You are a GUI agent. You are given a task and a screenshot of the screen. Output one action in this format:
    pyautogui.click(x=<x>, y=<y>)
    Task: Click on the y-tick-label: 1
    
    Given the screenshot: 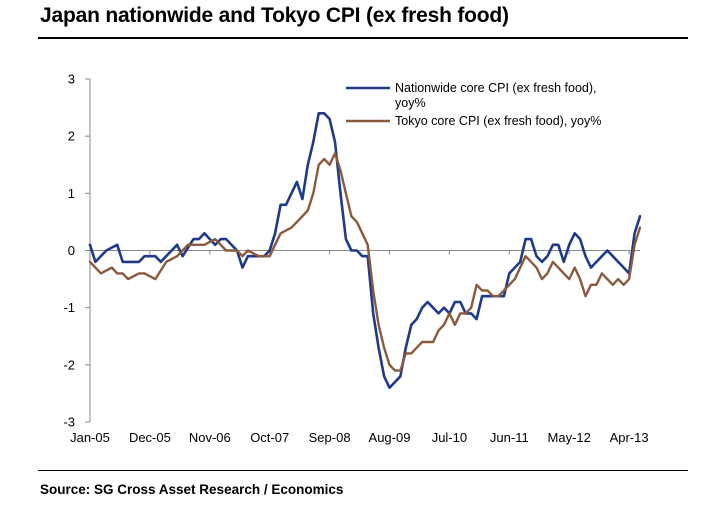 What is the action you would take?
    pyautogui.click(x=71, y=193)
    